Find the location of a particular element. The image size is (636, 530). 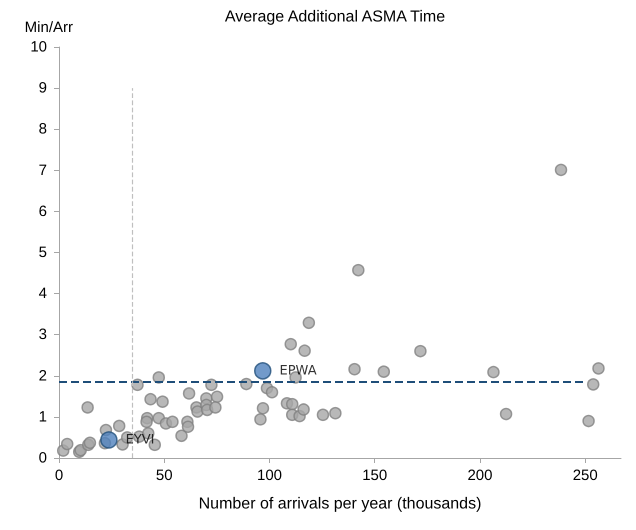

x-tick-label: 0 is located at coordinates (59, 475).